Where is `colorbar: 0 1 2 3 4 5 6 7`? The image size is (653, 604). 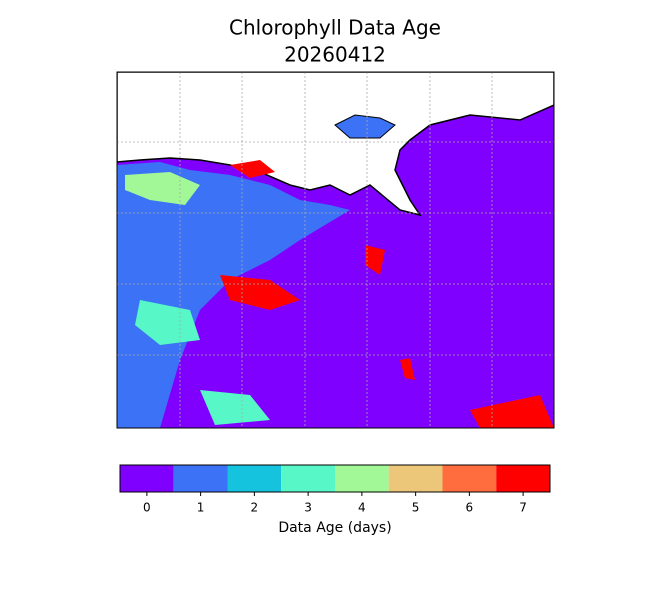 colorbar: 0 1 2 3 4 5 6 7 is located at coordinates (335, 490).